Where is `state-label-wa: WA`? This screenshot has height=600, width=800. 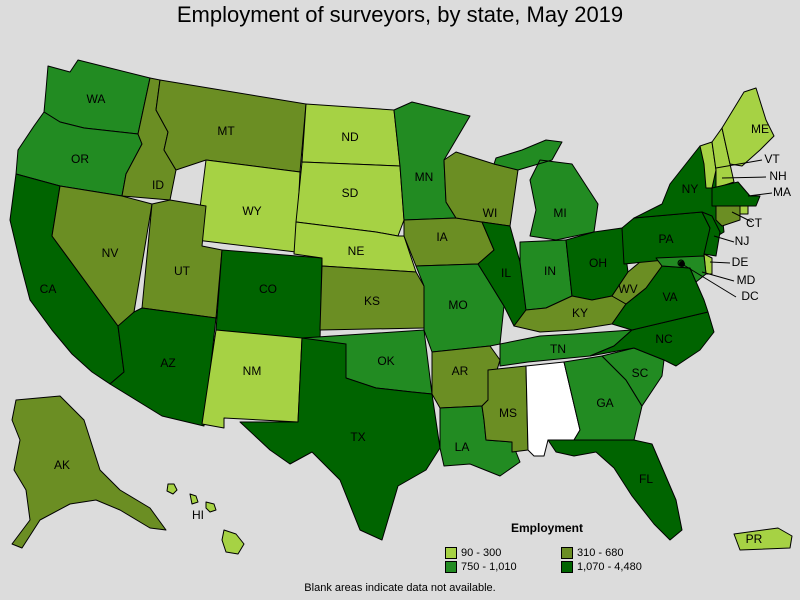
state-label-wa: WA is located at coordinates (96, 99).